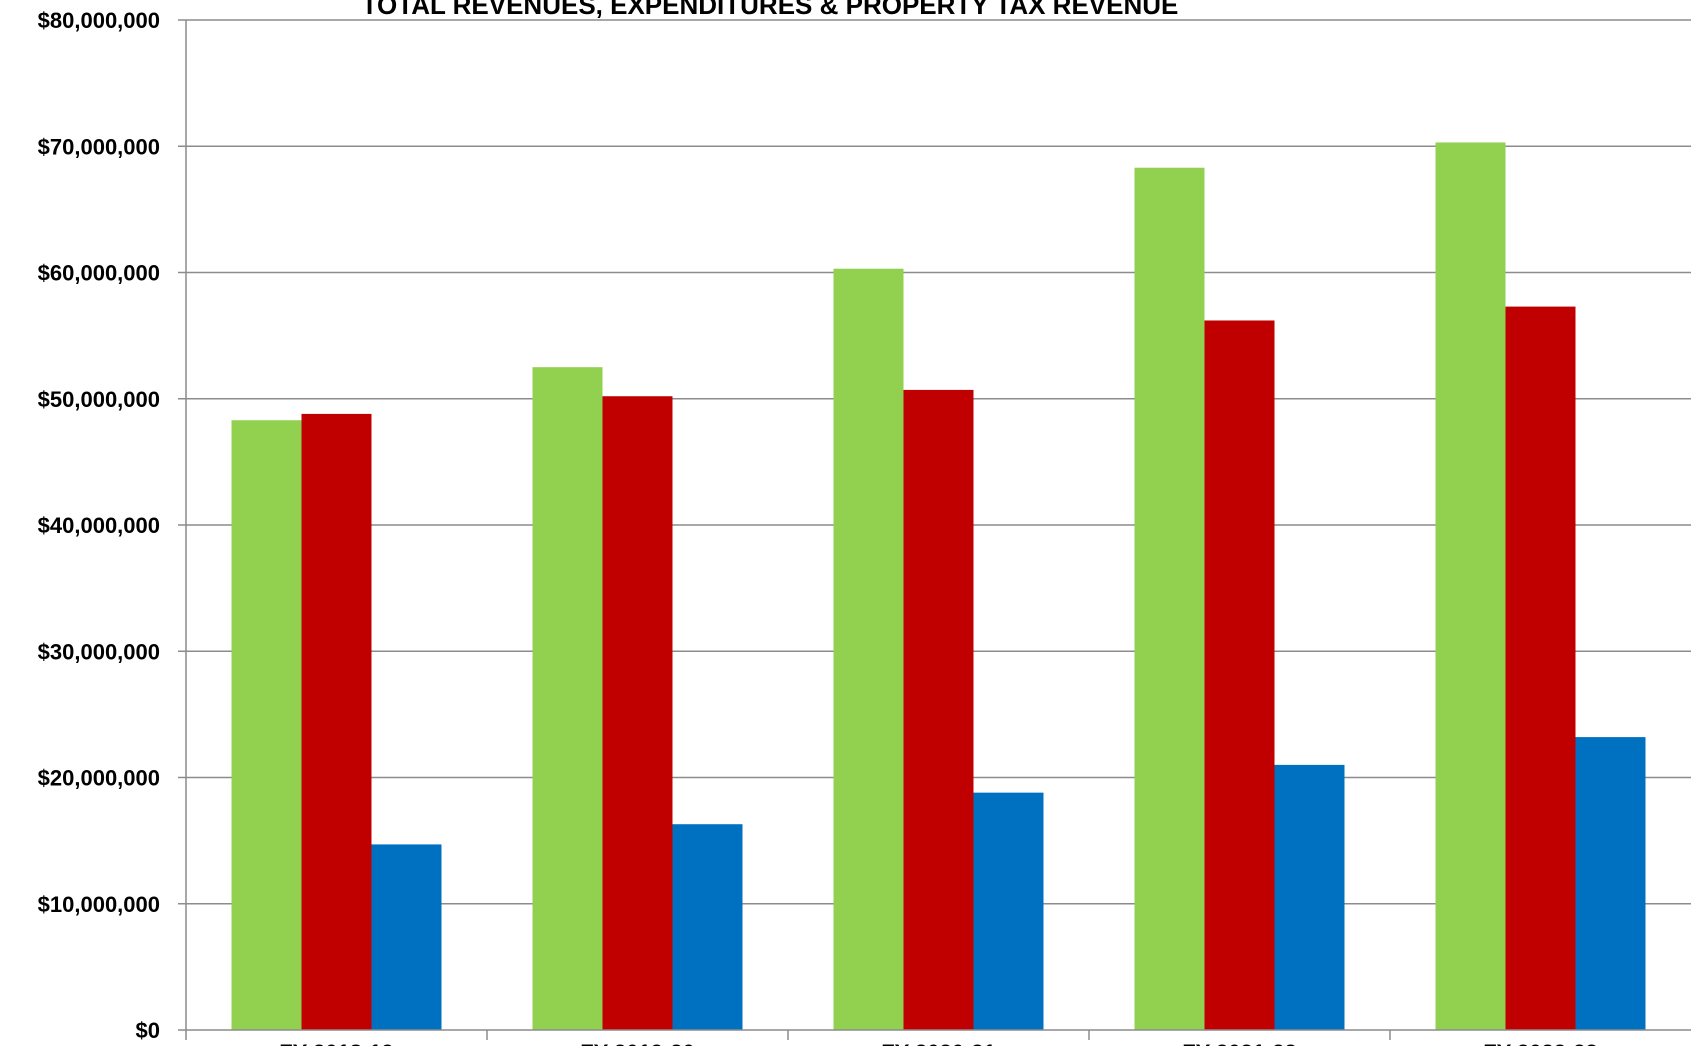  Describe the element at coordinates (99, 20) in the screenshot. I see `y-tick-label: $80,000,000` at that location.